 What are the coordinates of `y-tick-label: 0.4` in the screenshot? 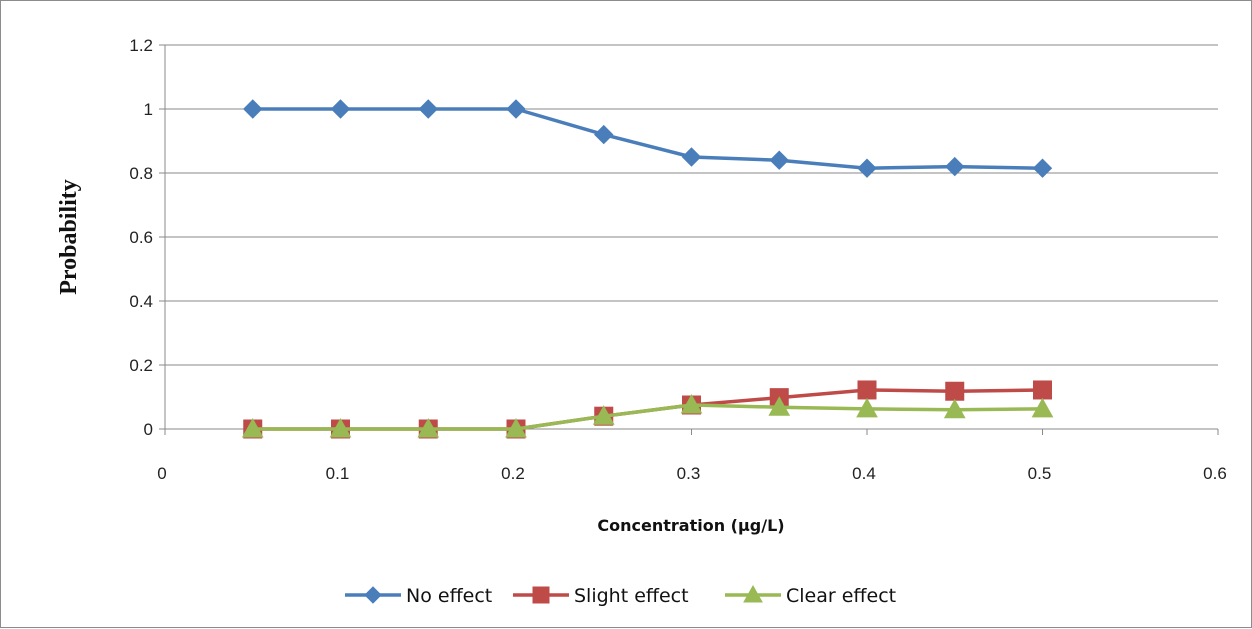 It's located at (141, 301).